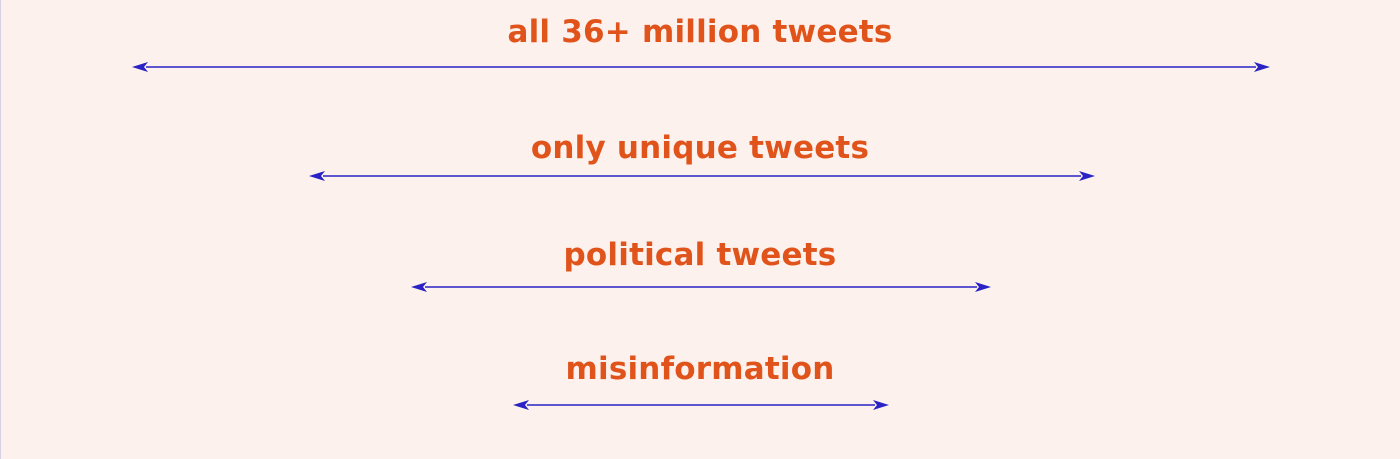 The width and height of the screenshot is (1400, 459). I want to click on level-label-misinformation: misinformation, so click(700, 369).